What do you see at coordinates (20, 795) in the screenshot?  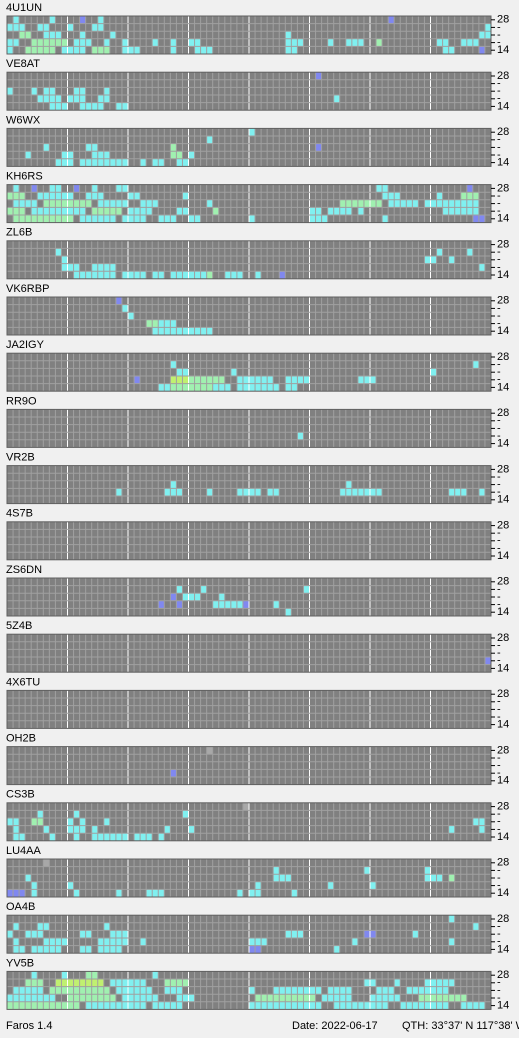 I see `callsign: CS3B` at bounding box center [20, 795].